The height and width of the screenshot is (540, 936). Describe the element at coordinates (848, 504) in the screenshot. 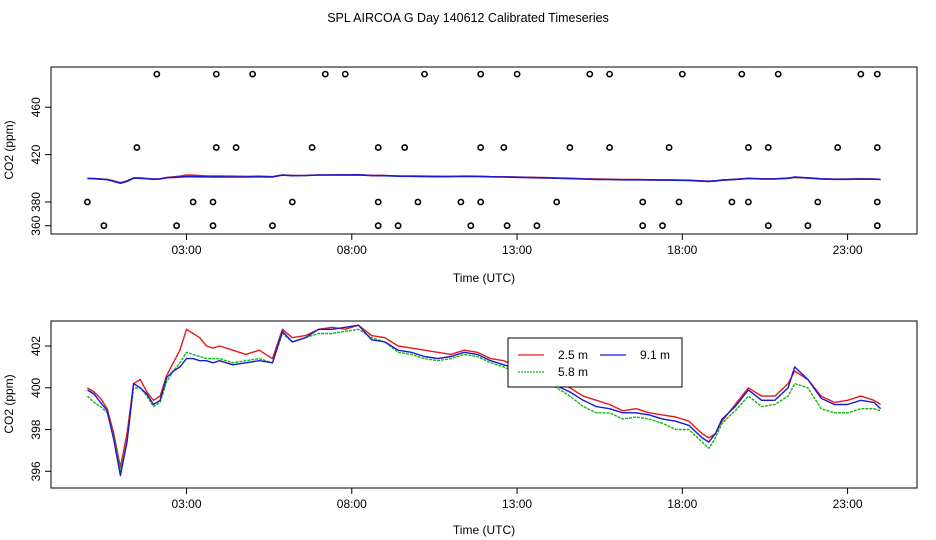

I see `bottom-x-tick-label: 23:00` at that location.